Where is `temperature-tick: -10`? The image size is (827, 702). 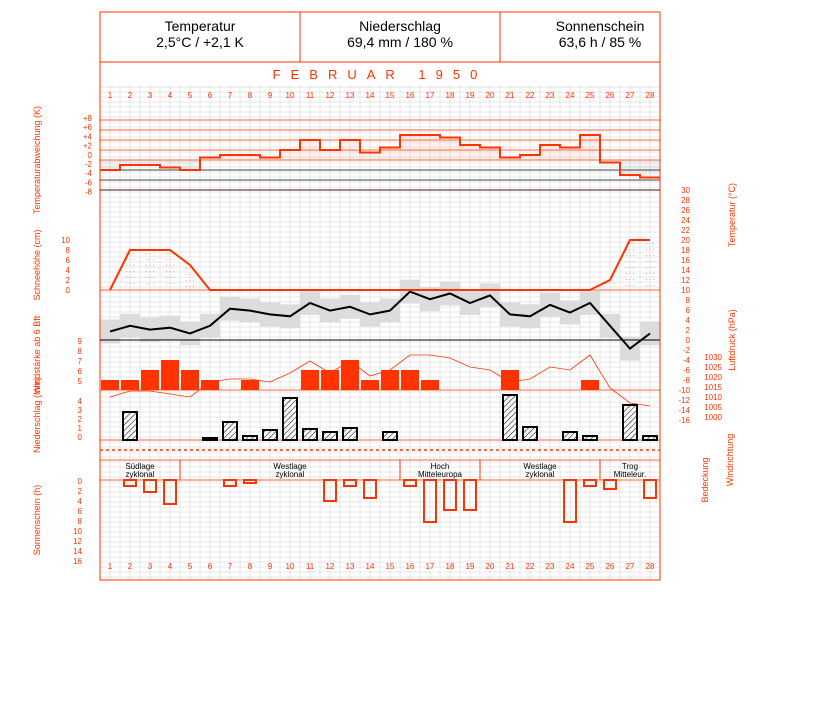 temperature-tick: -10 is located at coordinates (684, 390).